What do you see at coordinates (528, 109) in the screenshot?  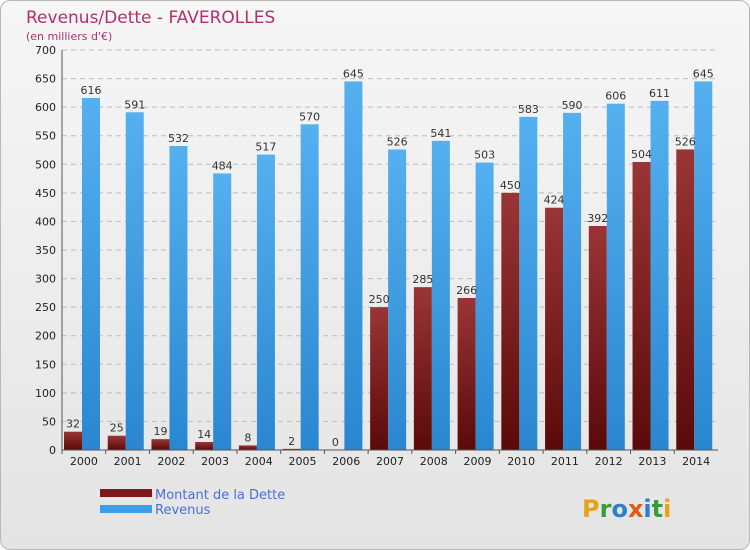 I see `data-label-revenus: 583` at bounding box center [528, 109].